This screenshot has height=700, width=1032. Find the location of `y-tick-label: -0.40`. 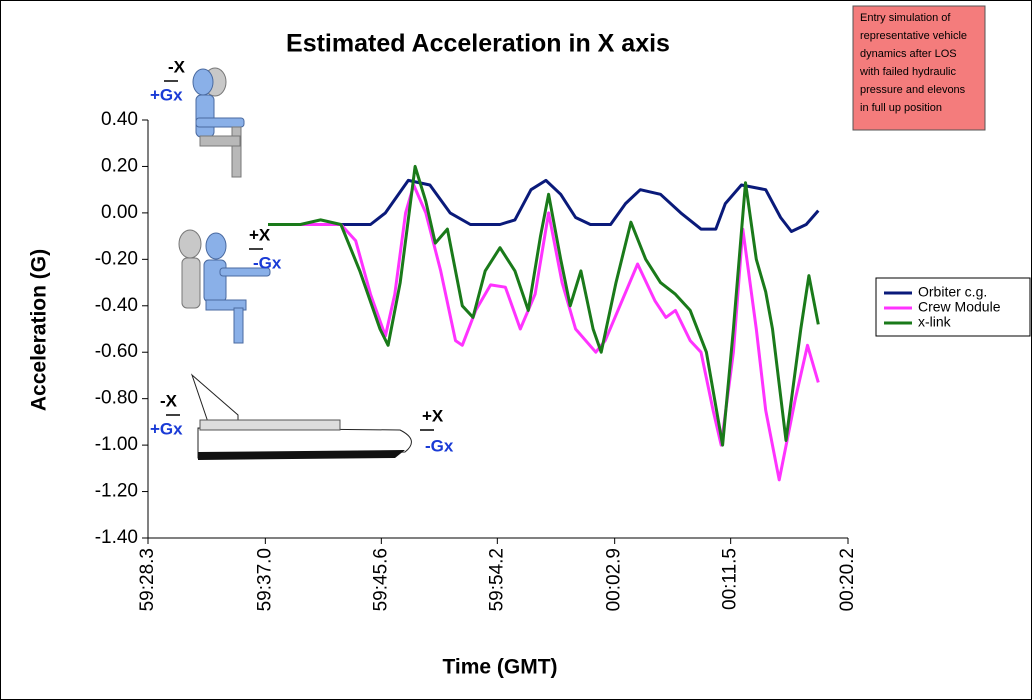

y-tick-label: -0.40 is located at coordinates (116, 305).